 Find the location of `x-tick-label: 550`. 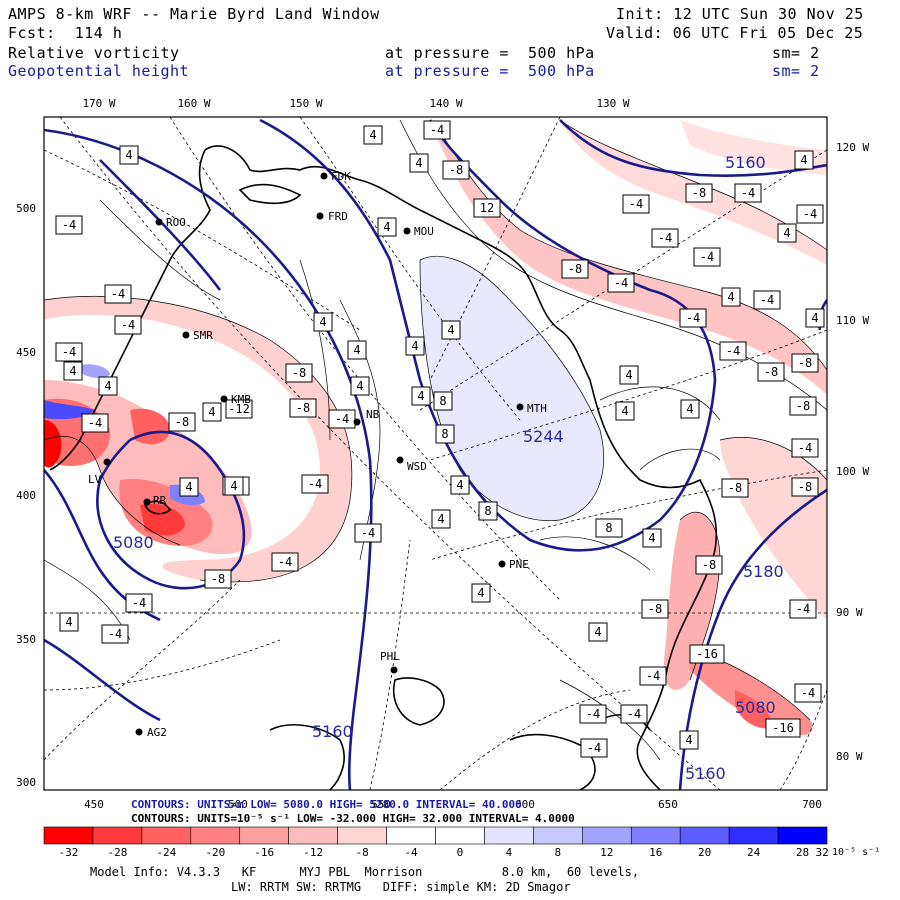

x-tick-label: 550 is located at coordinates (381, 804).